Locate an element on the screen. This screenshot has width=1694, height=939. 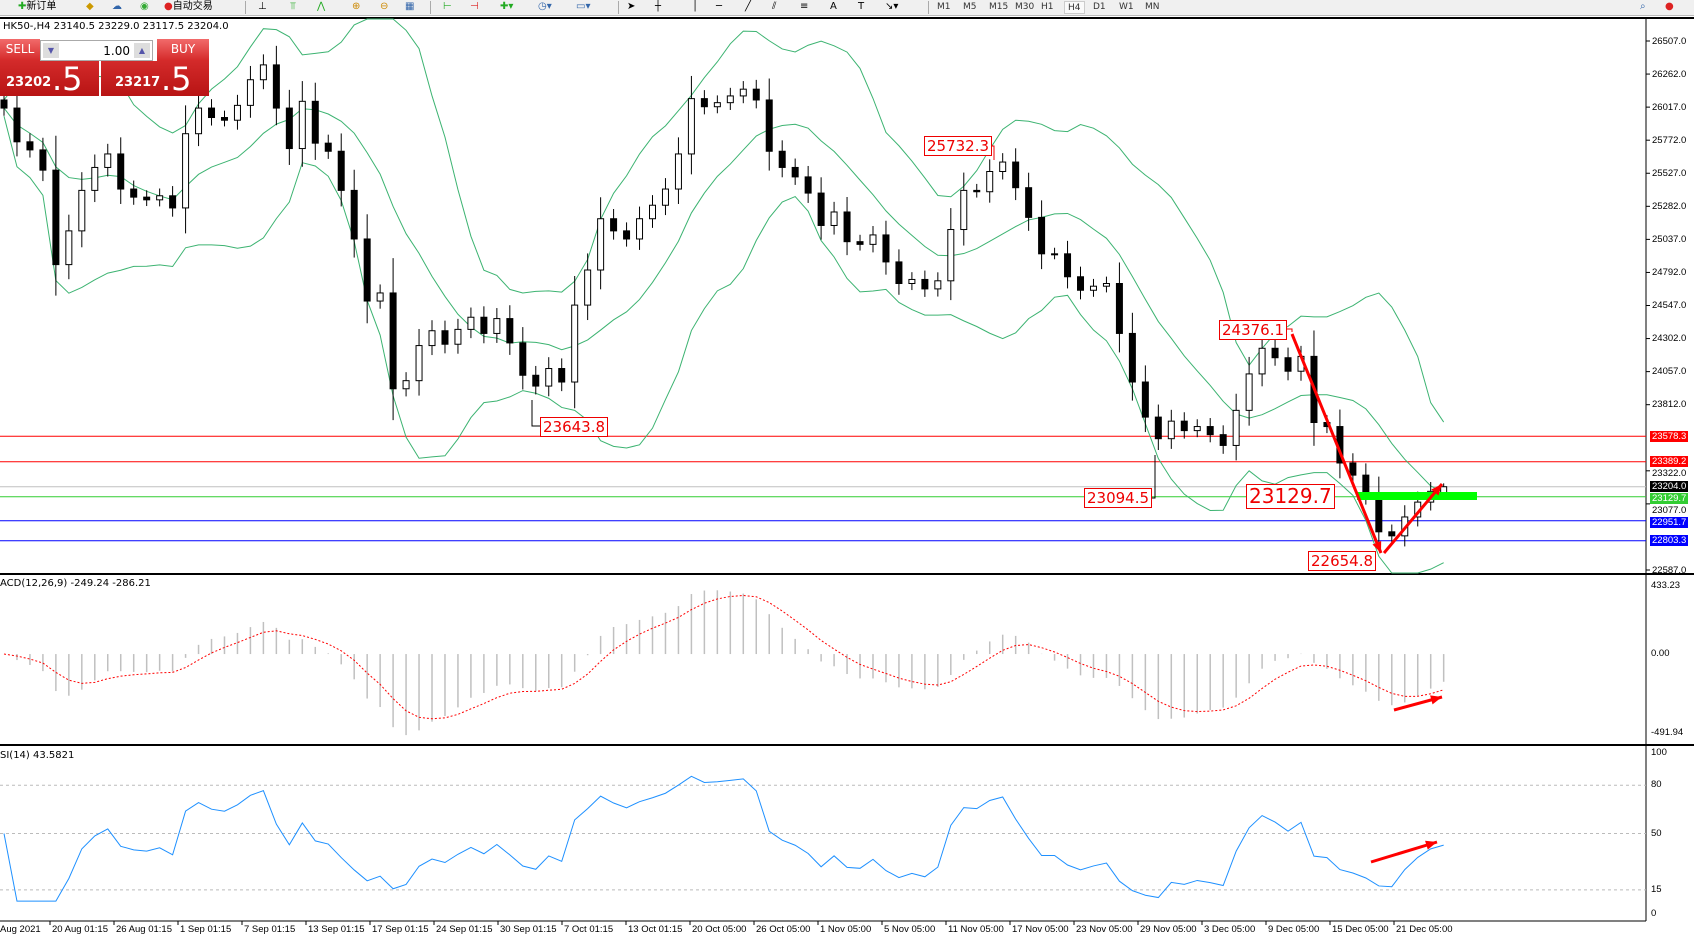
market-watch-icon: ◆ is located at coordinates (90, 6).